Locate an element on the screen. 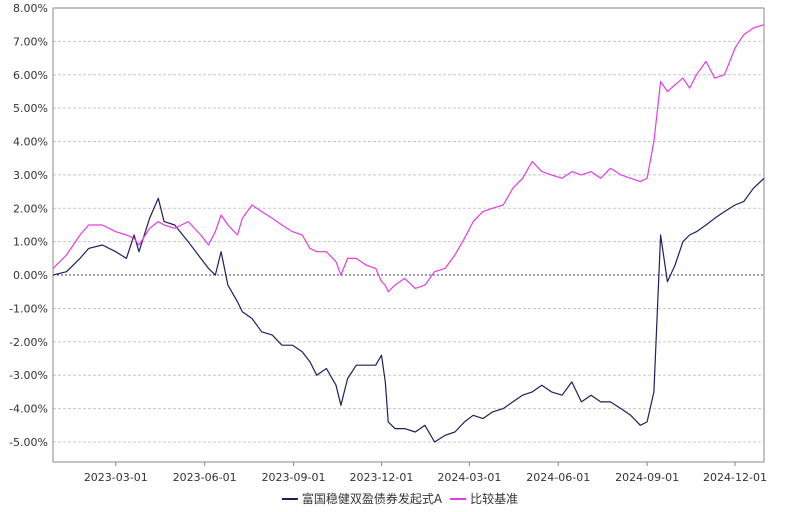 Image resolution: width=800 pixels, height=512 pixels. legend-label: 比较基准 is located at coordinates (494, 498).